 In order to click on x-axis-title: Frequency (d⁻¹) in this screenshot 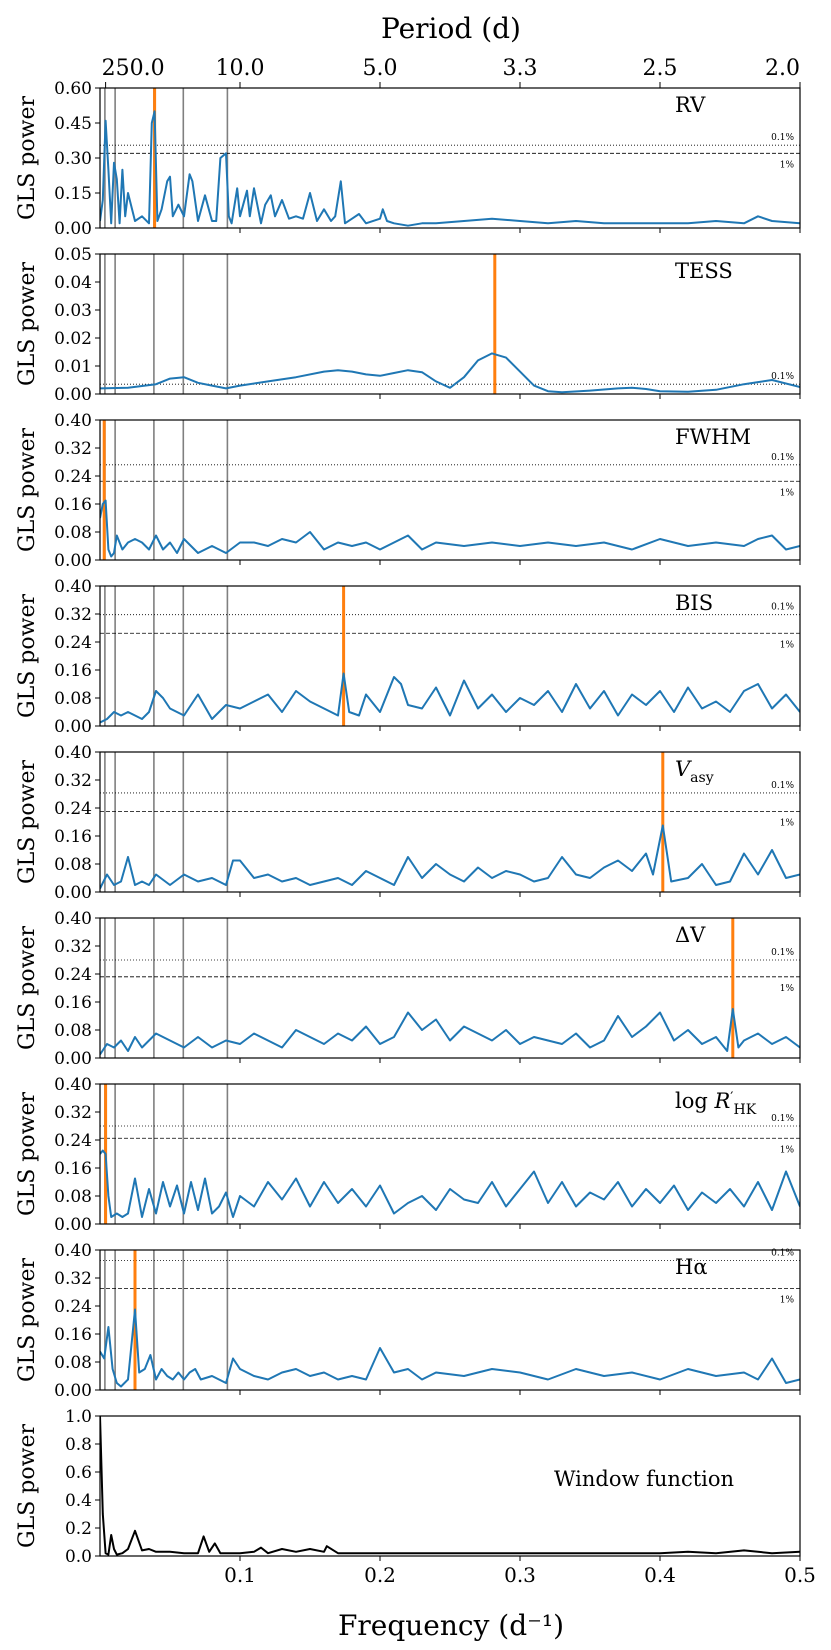, I will do `click(451, 1625)`.